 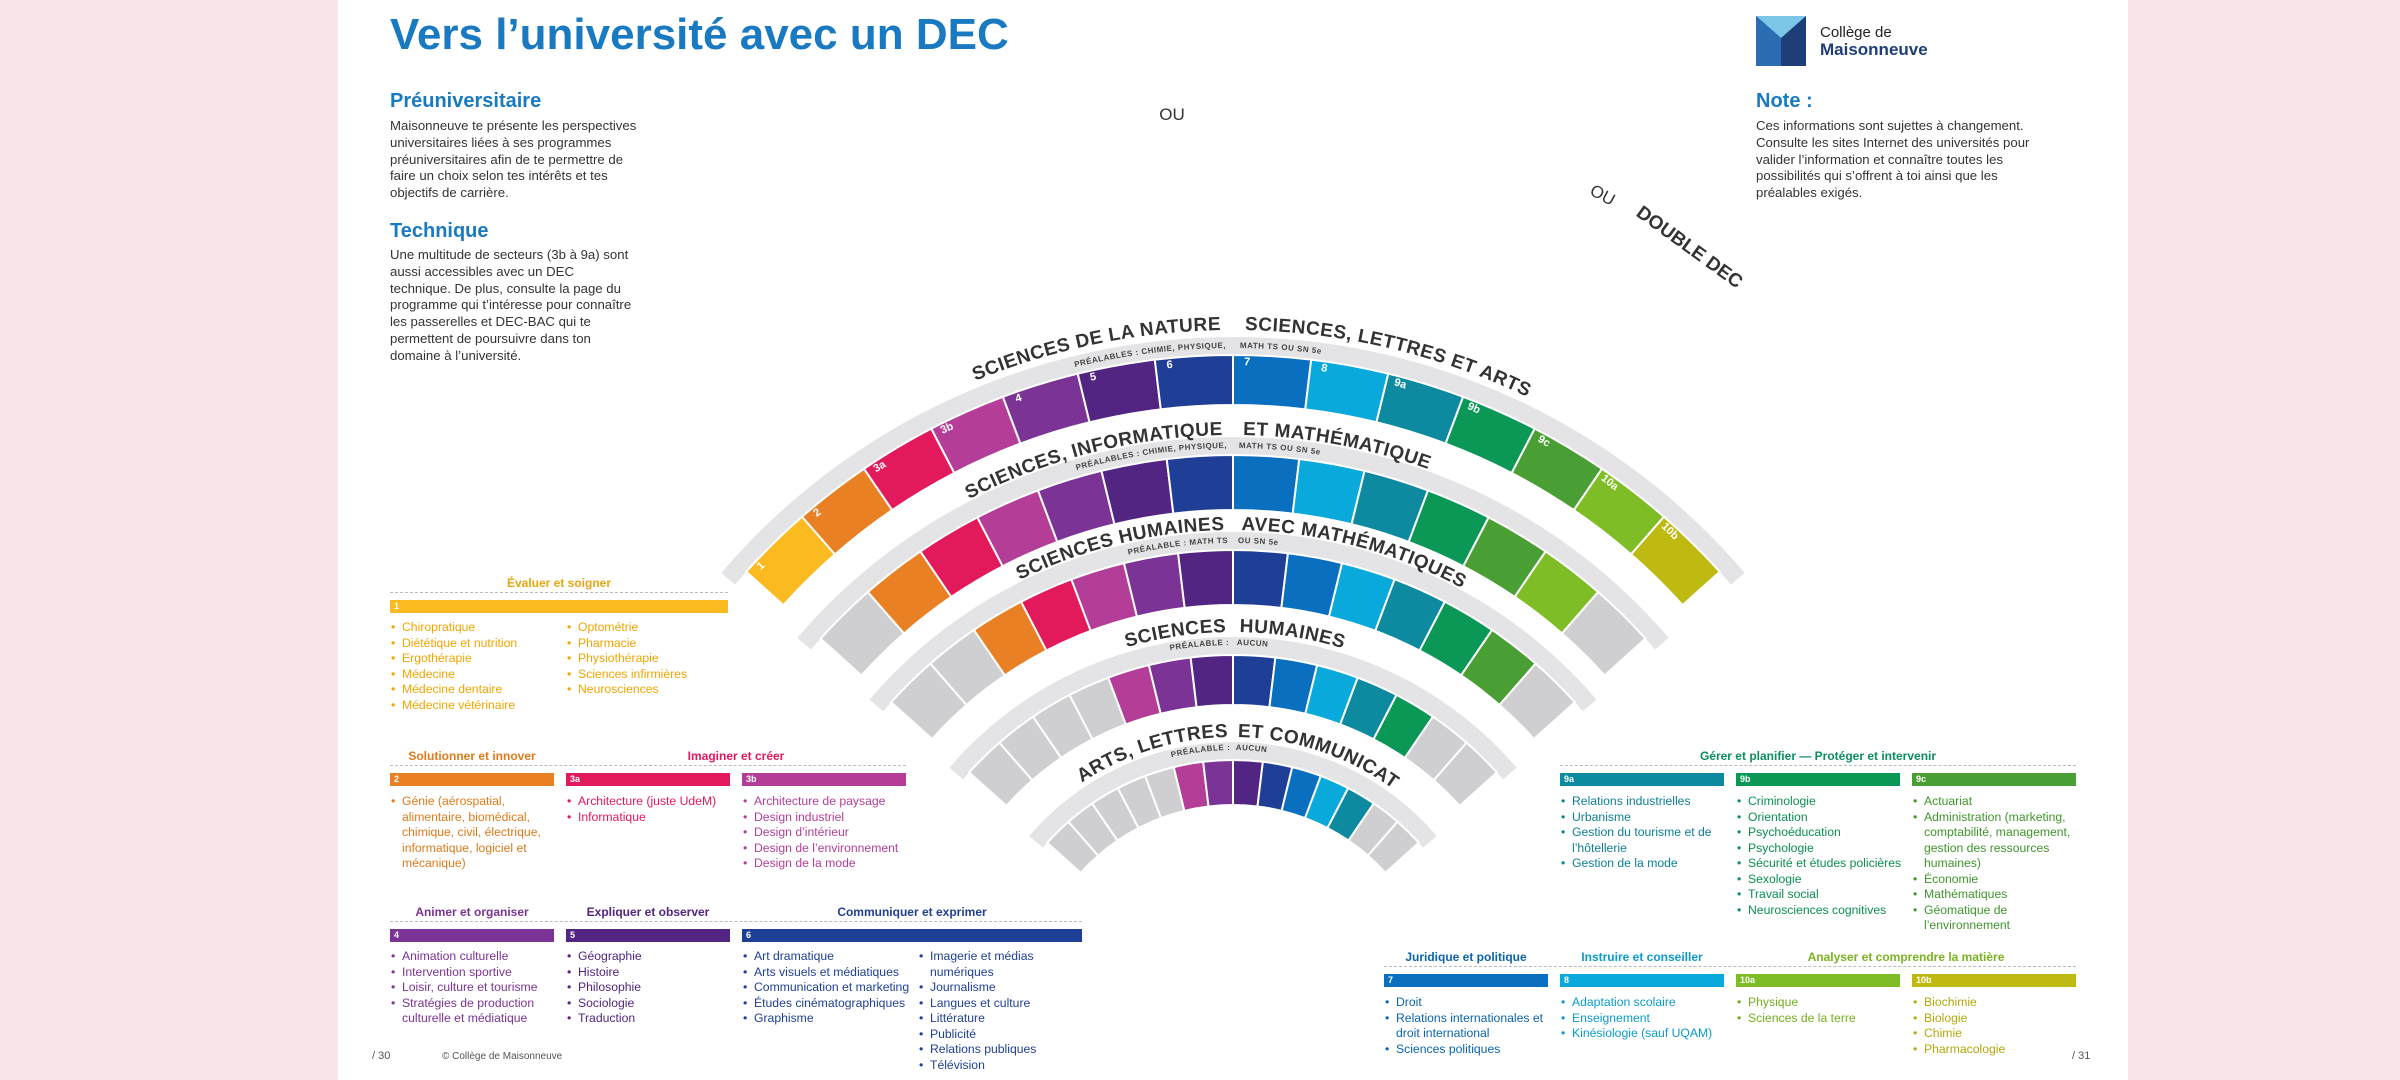 I want to click on list-item: Histoire, so click(x=648, y=973).